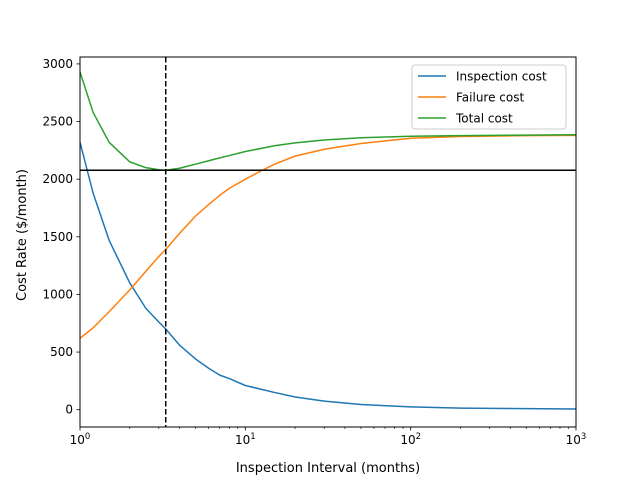 The height and width of the screenshot is (484, 640). What do you see at coordinates (576, 439) in the screenshot?
I see `x-tick-label: 10³` at bounding box center [576, 439].